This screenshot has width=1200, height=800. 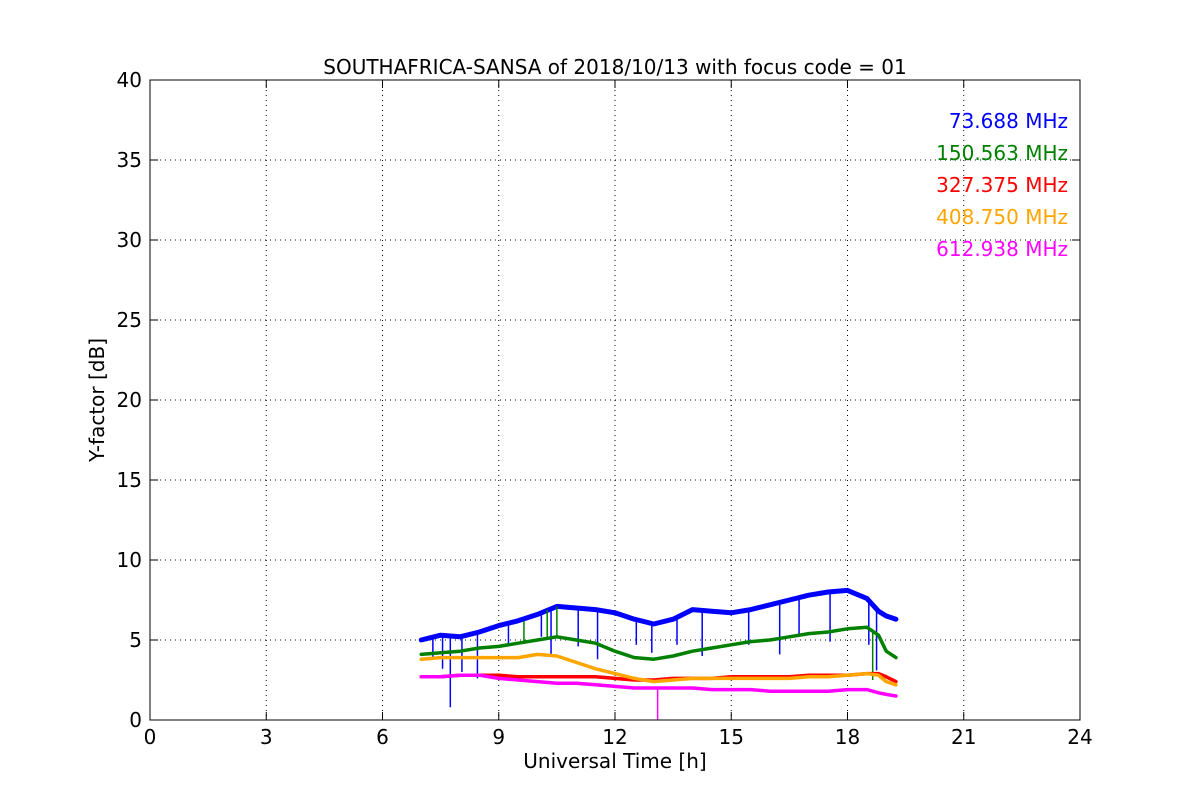 I want to click on legend-entry: 73.688 MHz, so click(x=1008, y=121).